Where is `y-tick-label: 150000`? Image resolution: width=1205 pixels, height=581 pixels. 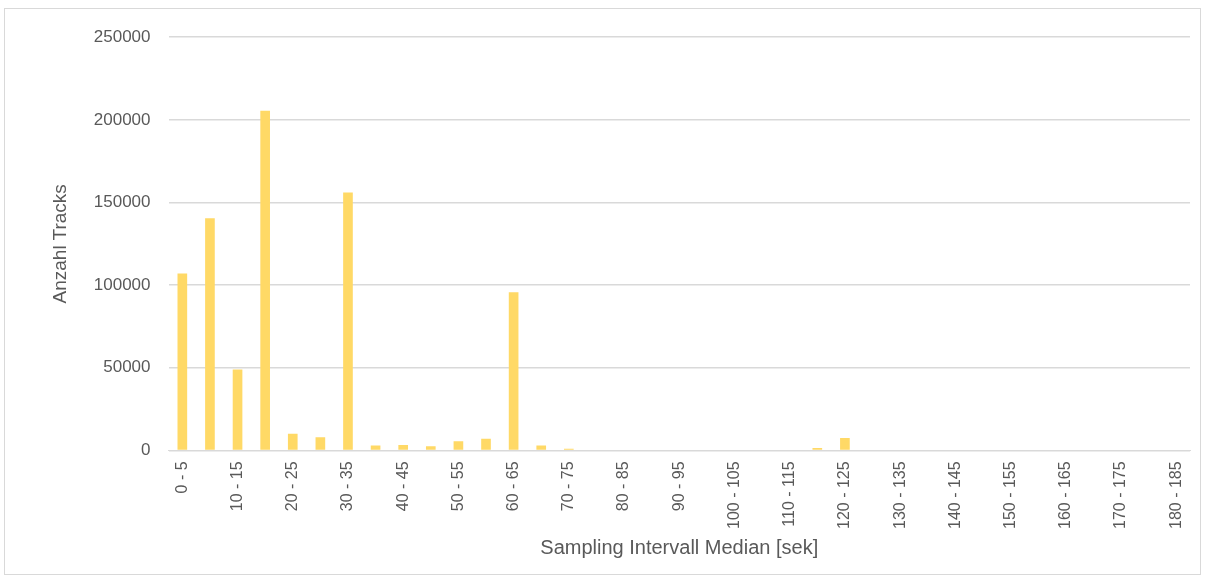
y-tick-label: 150000 is located at coordinates (122, 202).